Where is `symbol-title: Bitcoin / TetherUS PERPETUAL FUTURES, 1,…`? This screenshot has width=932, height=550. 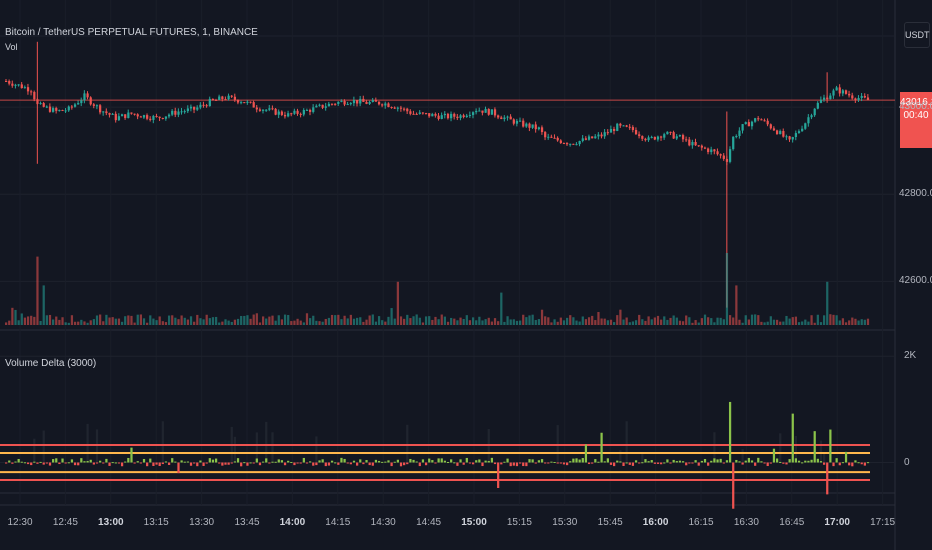
symbol-title: Bitcoin / TetherUS PERPETUAL FUTURES, 1,… is located at coordinates (131, 32).